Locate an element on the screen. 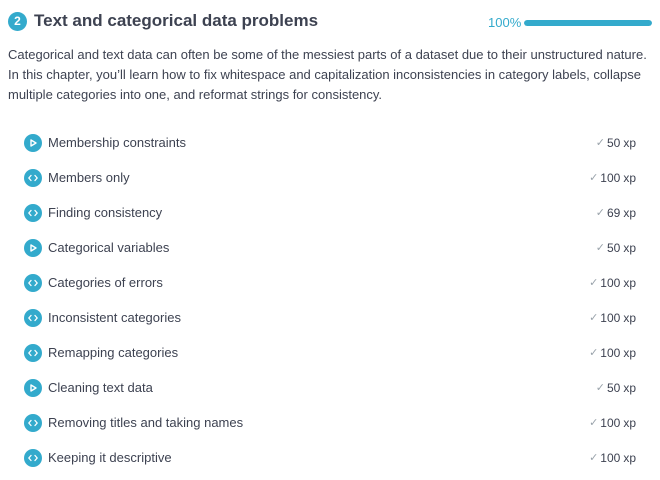 This screenshot has height=480, width=660. exercise-item: Membership constraints ✓ 50 xp is located at coordinates (330, 142).